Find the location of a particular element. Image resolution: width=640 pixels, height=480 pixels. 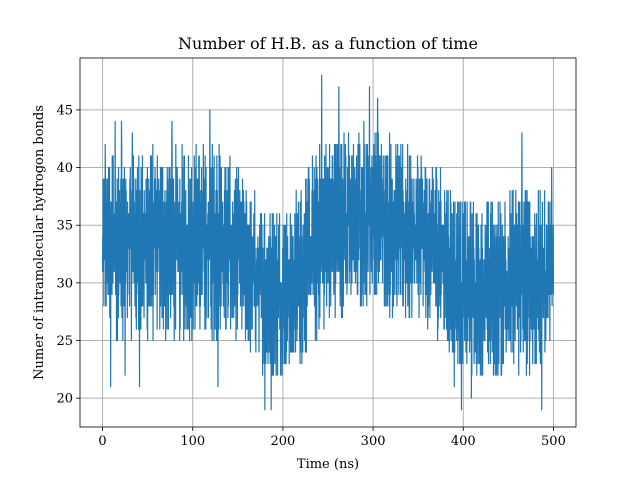

x-tick-label: 300 is located at coordinates (373, 441).